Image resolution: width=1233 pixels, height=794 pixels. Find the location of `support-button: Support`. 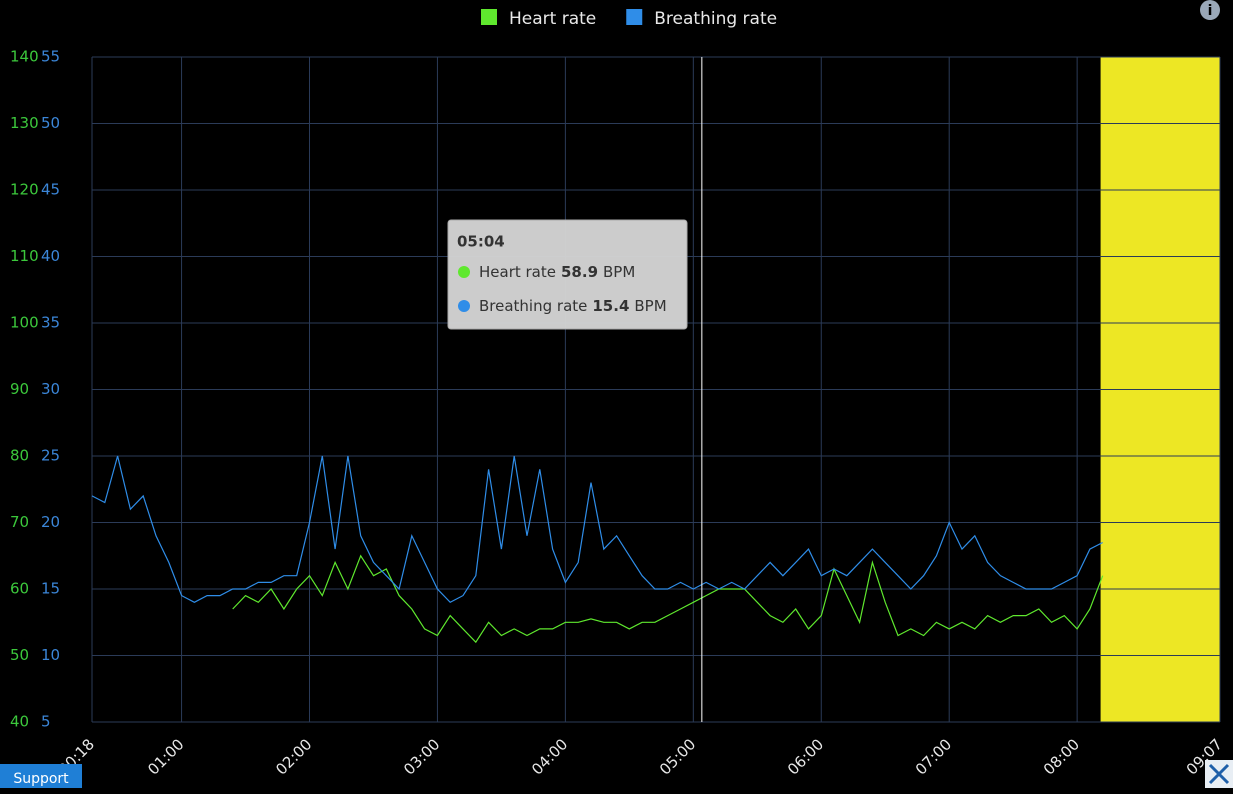

support-button: Support is located at coordinates (41, 776).